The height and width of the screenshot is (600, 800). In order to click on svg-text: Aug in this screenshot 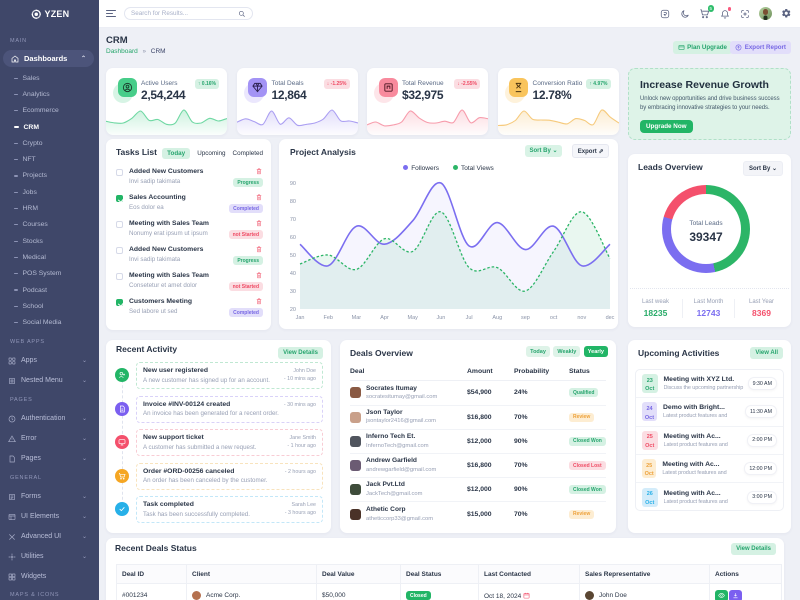, I will do `click(497, 318)`.